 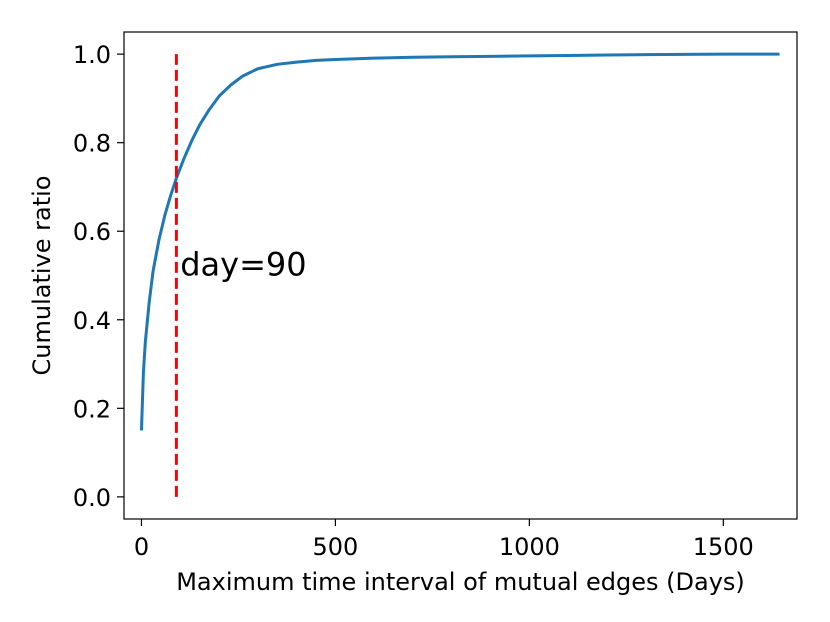 What do you see at coordinates (529, 547) in the screenshot?
I see `x-tick-label-2: 1000` at bounding box center [529, 547].